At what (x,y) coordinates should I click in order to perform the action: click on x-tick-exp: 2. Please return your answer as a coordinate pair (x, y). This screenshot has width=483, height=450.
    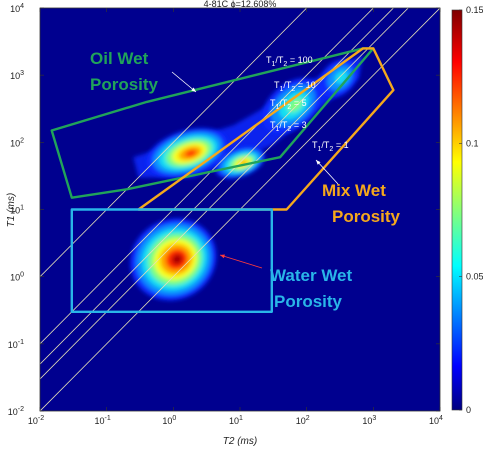
    Looking at the image, I should click on (308, 418).